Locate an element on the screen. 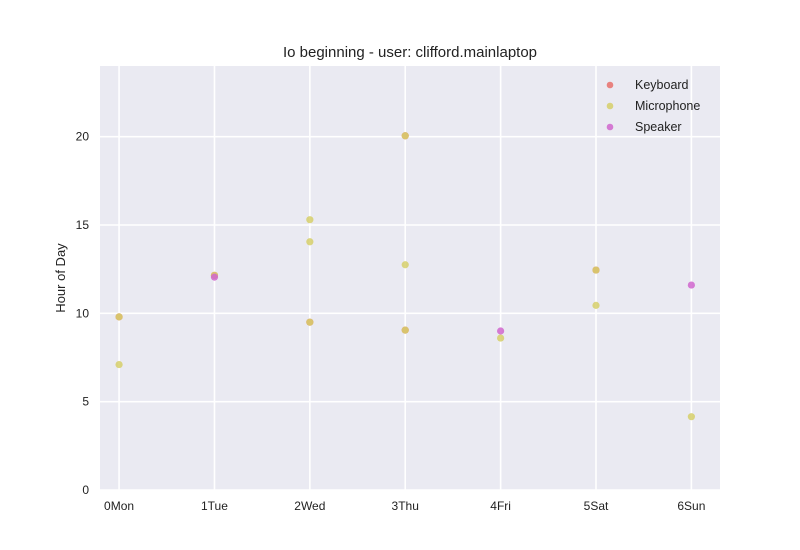 This screenshot has width=800, height=550. legend-marker-keyboard is located at coordinates (610, 85).